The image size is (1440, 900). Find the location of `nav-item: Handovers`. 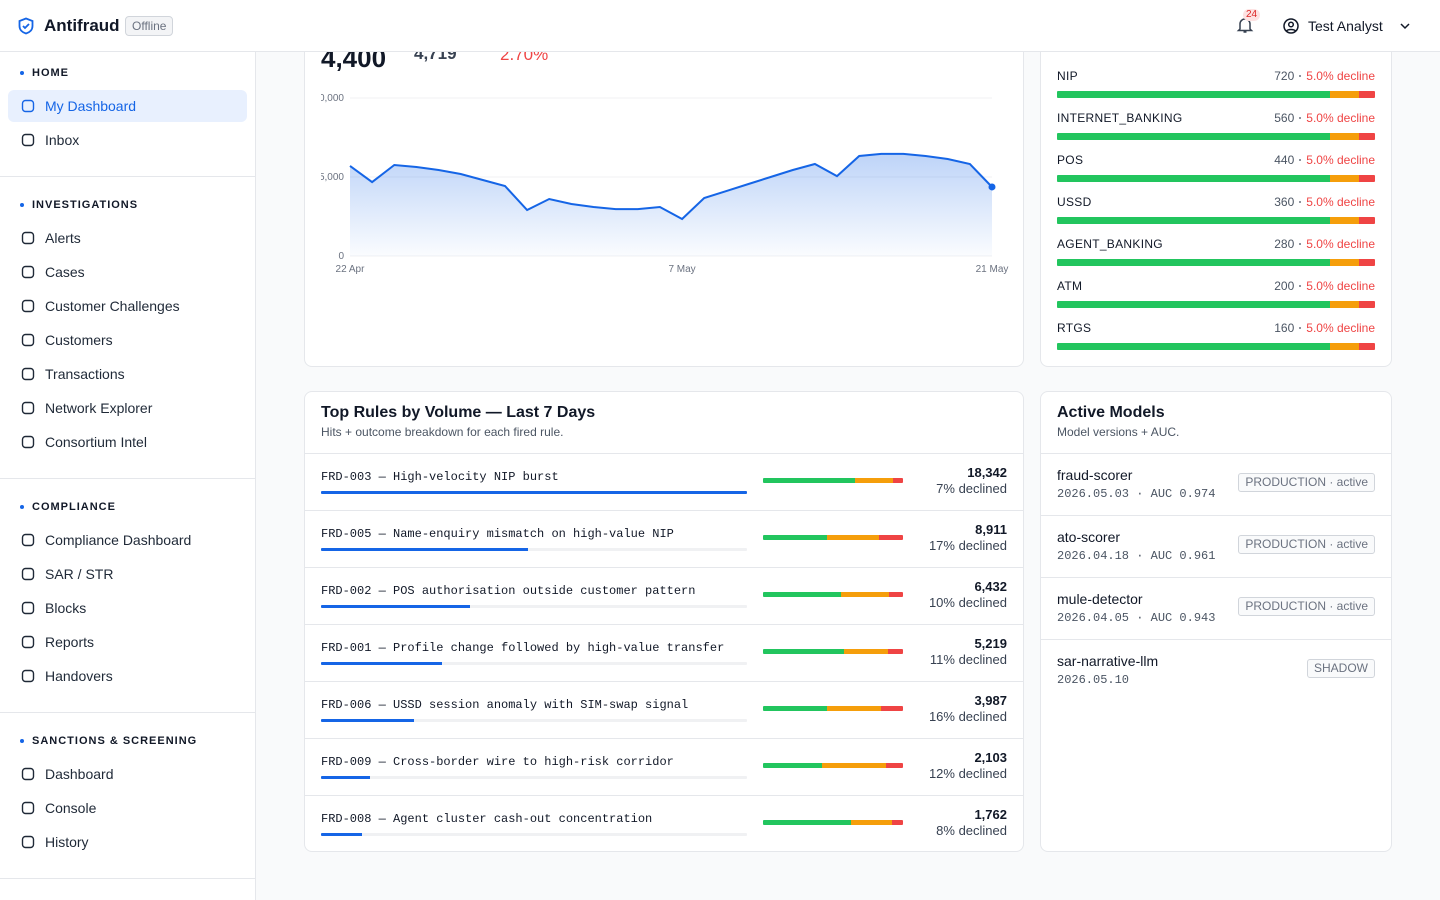

nav-item: Handovers is located at coordinates (127, 676).